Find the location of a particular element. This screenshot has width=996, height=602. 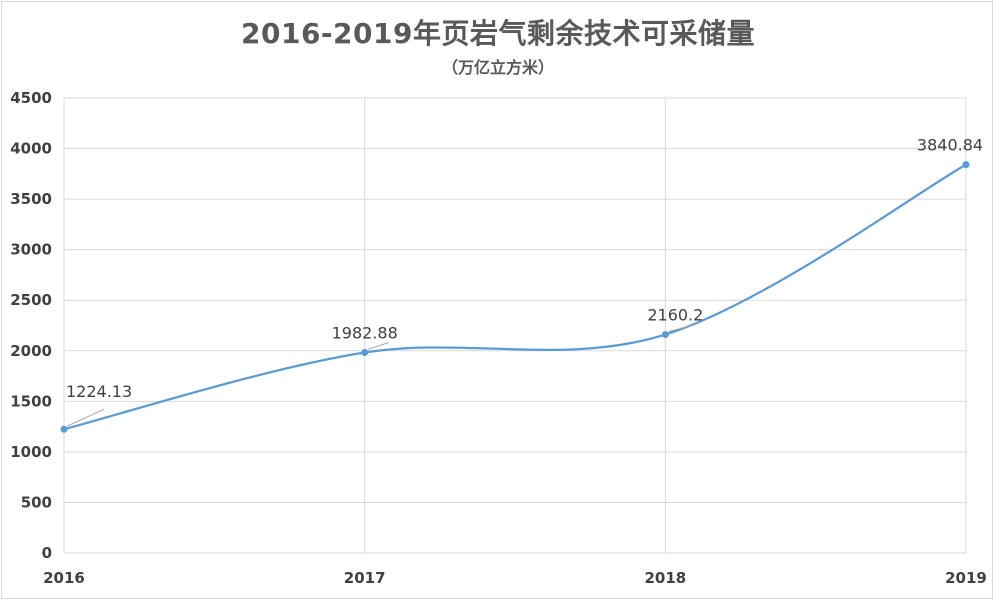

y-tick-label: 3500 is located at coordinates (31, 199).